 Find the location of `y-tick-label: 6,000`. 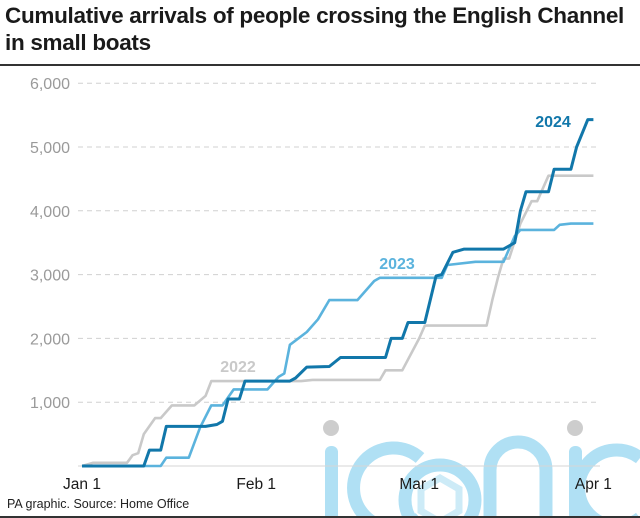

y-tick-label: 6,000 is located at coordinates (50, 84).